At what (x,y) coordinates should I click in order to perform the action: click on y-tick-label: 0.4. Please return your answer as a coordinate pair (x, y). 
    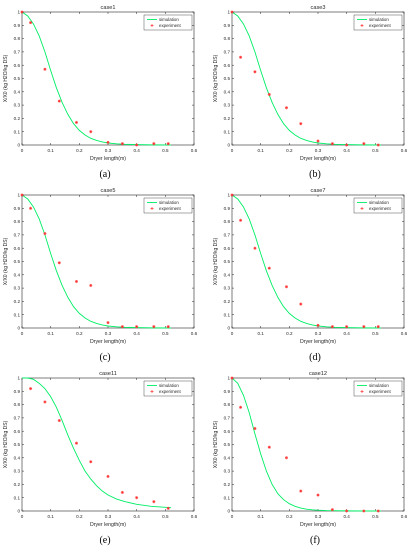
    Looking at the image, I should click on (227, 91).